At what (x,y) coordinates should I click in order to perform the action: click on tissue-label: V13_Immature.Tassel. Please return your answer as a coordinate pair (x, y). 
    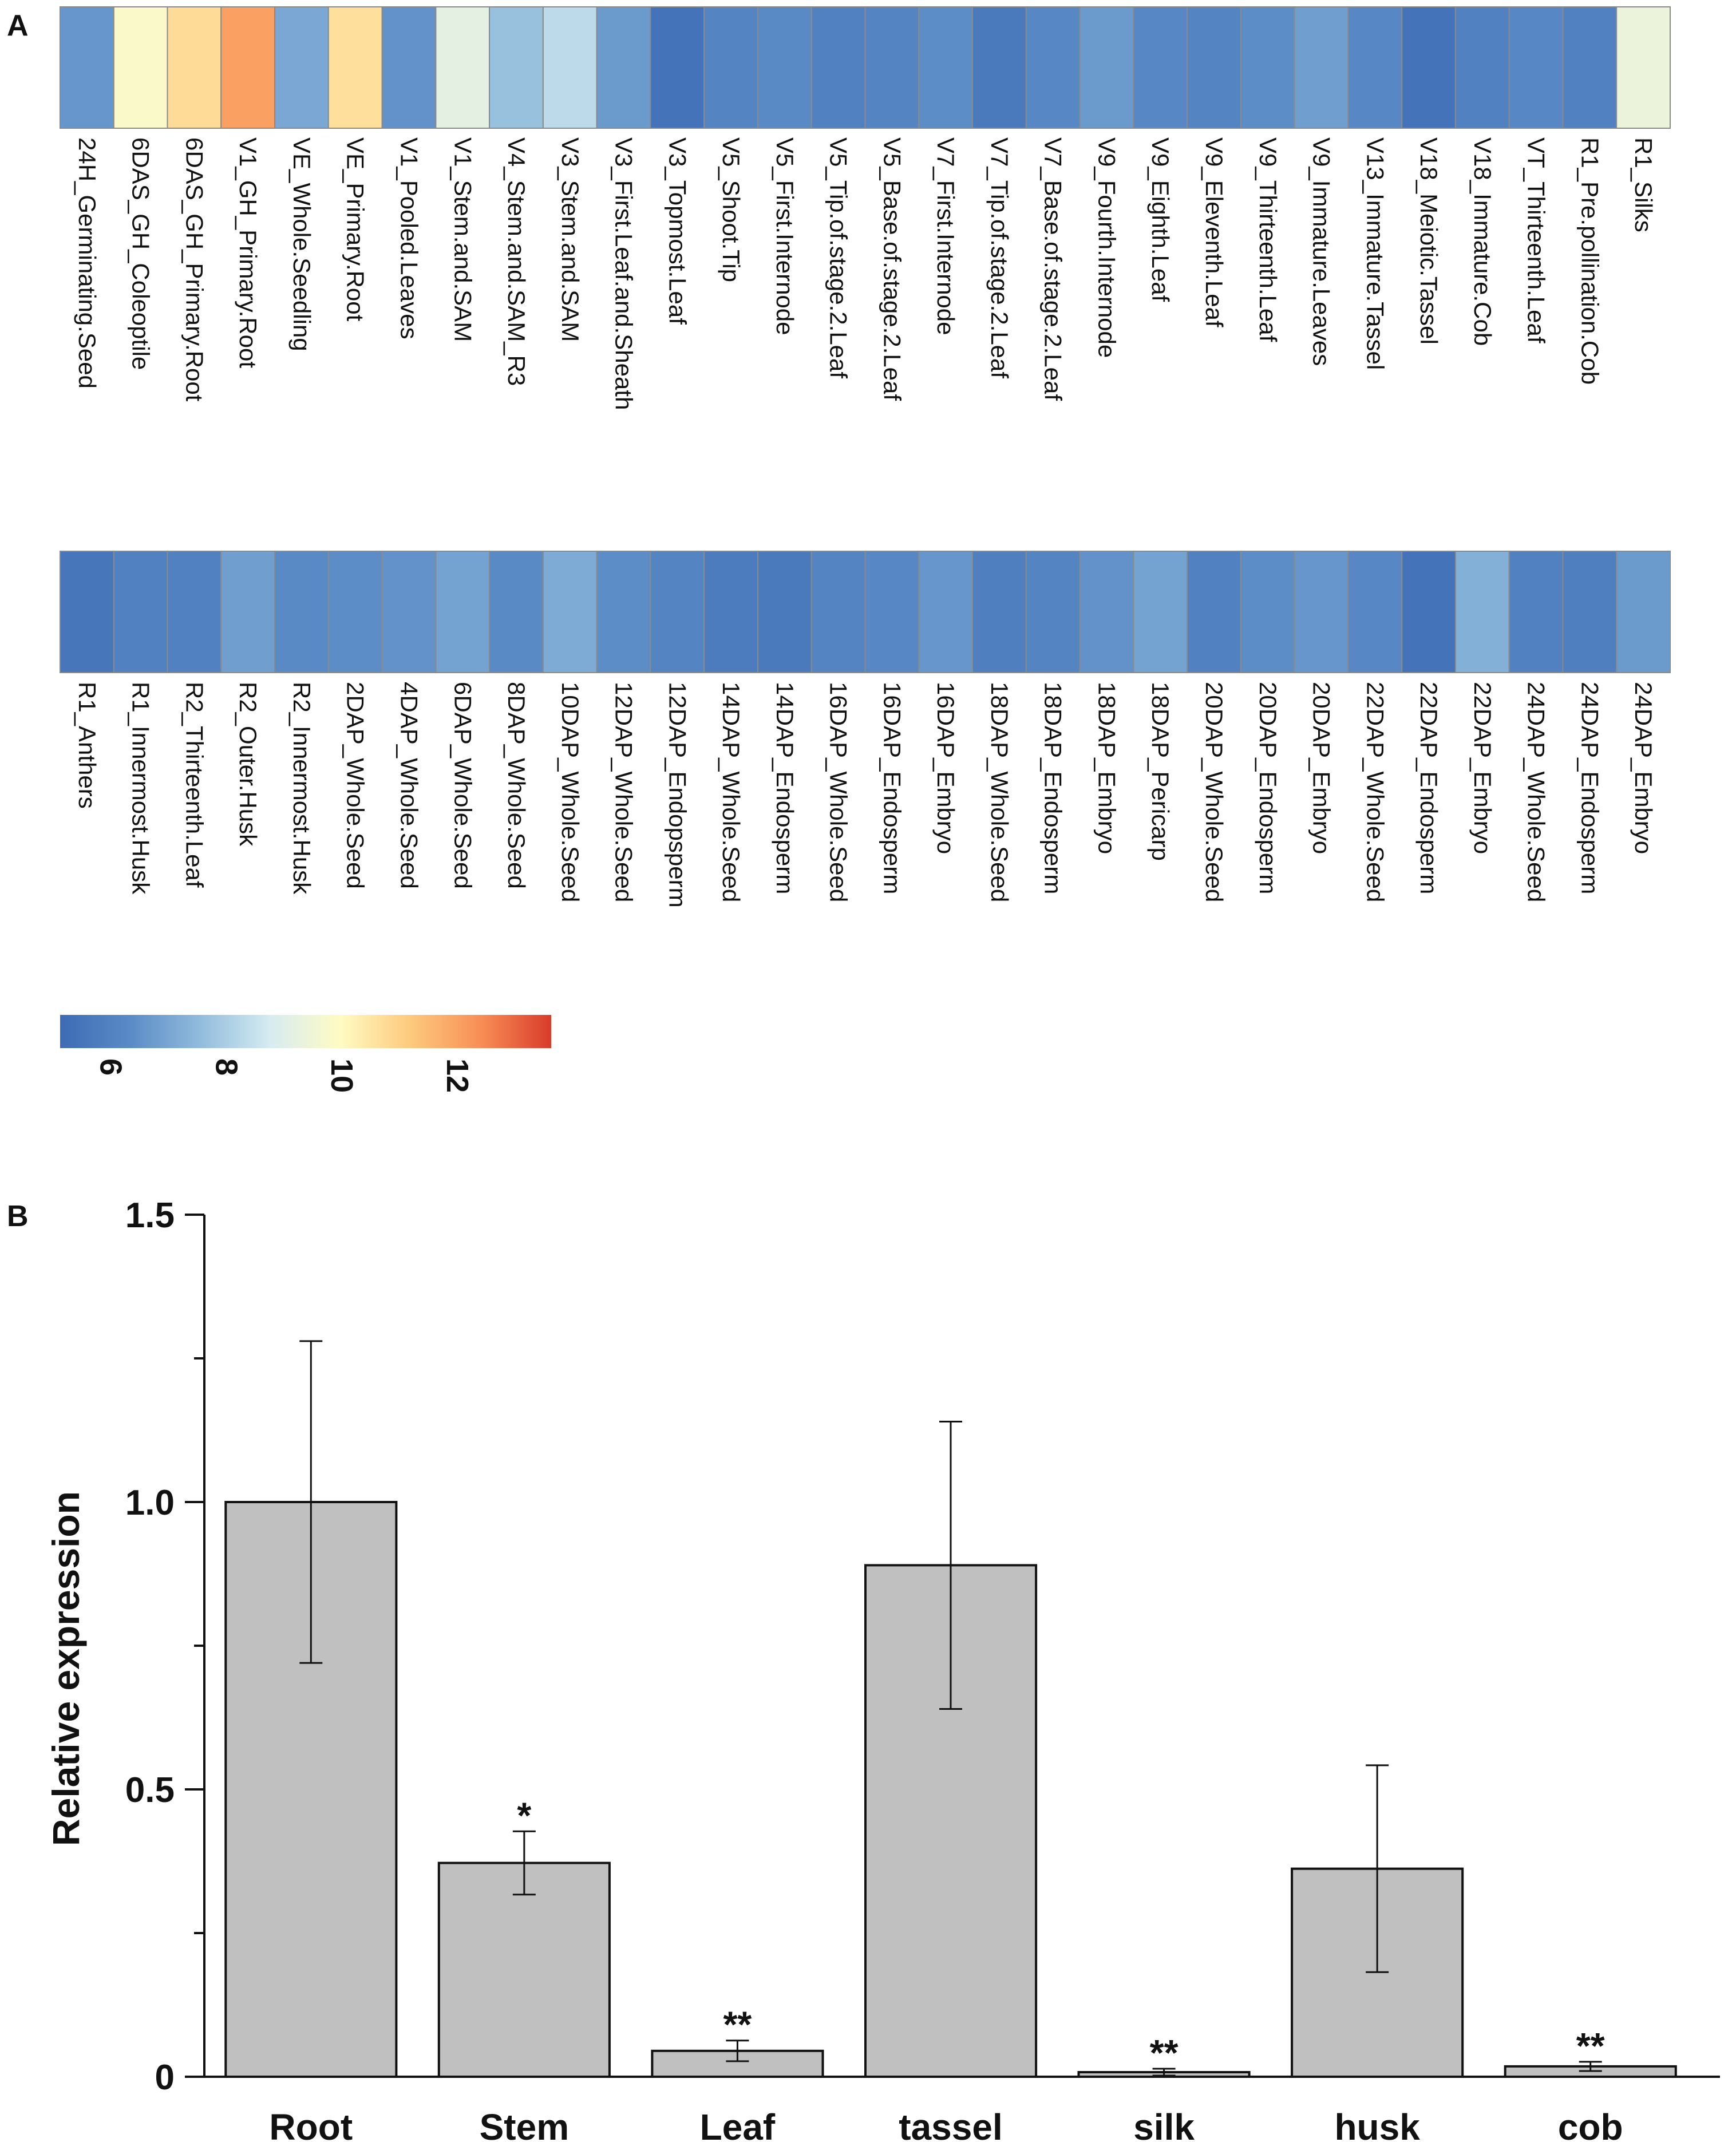
    Looking at the image, I should click on (1375, 254).